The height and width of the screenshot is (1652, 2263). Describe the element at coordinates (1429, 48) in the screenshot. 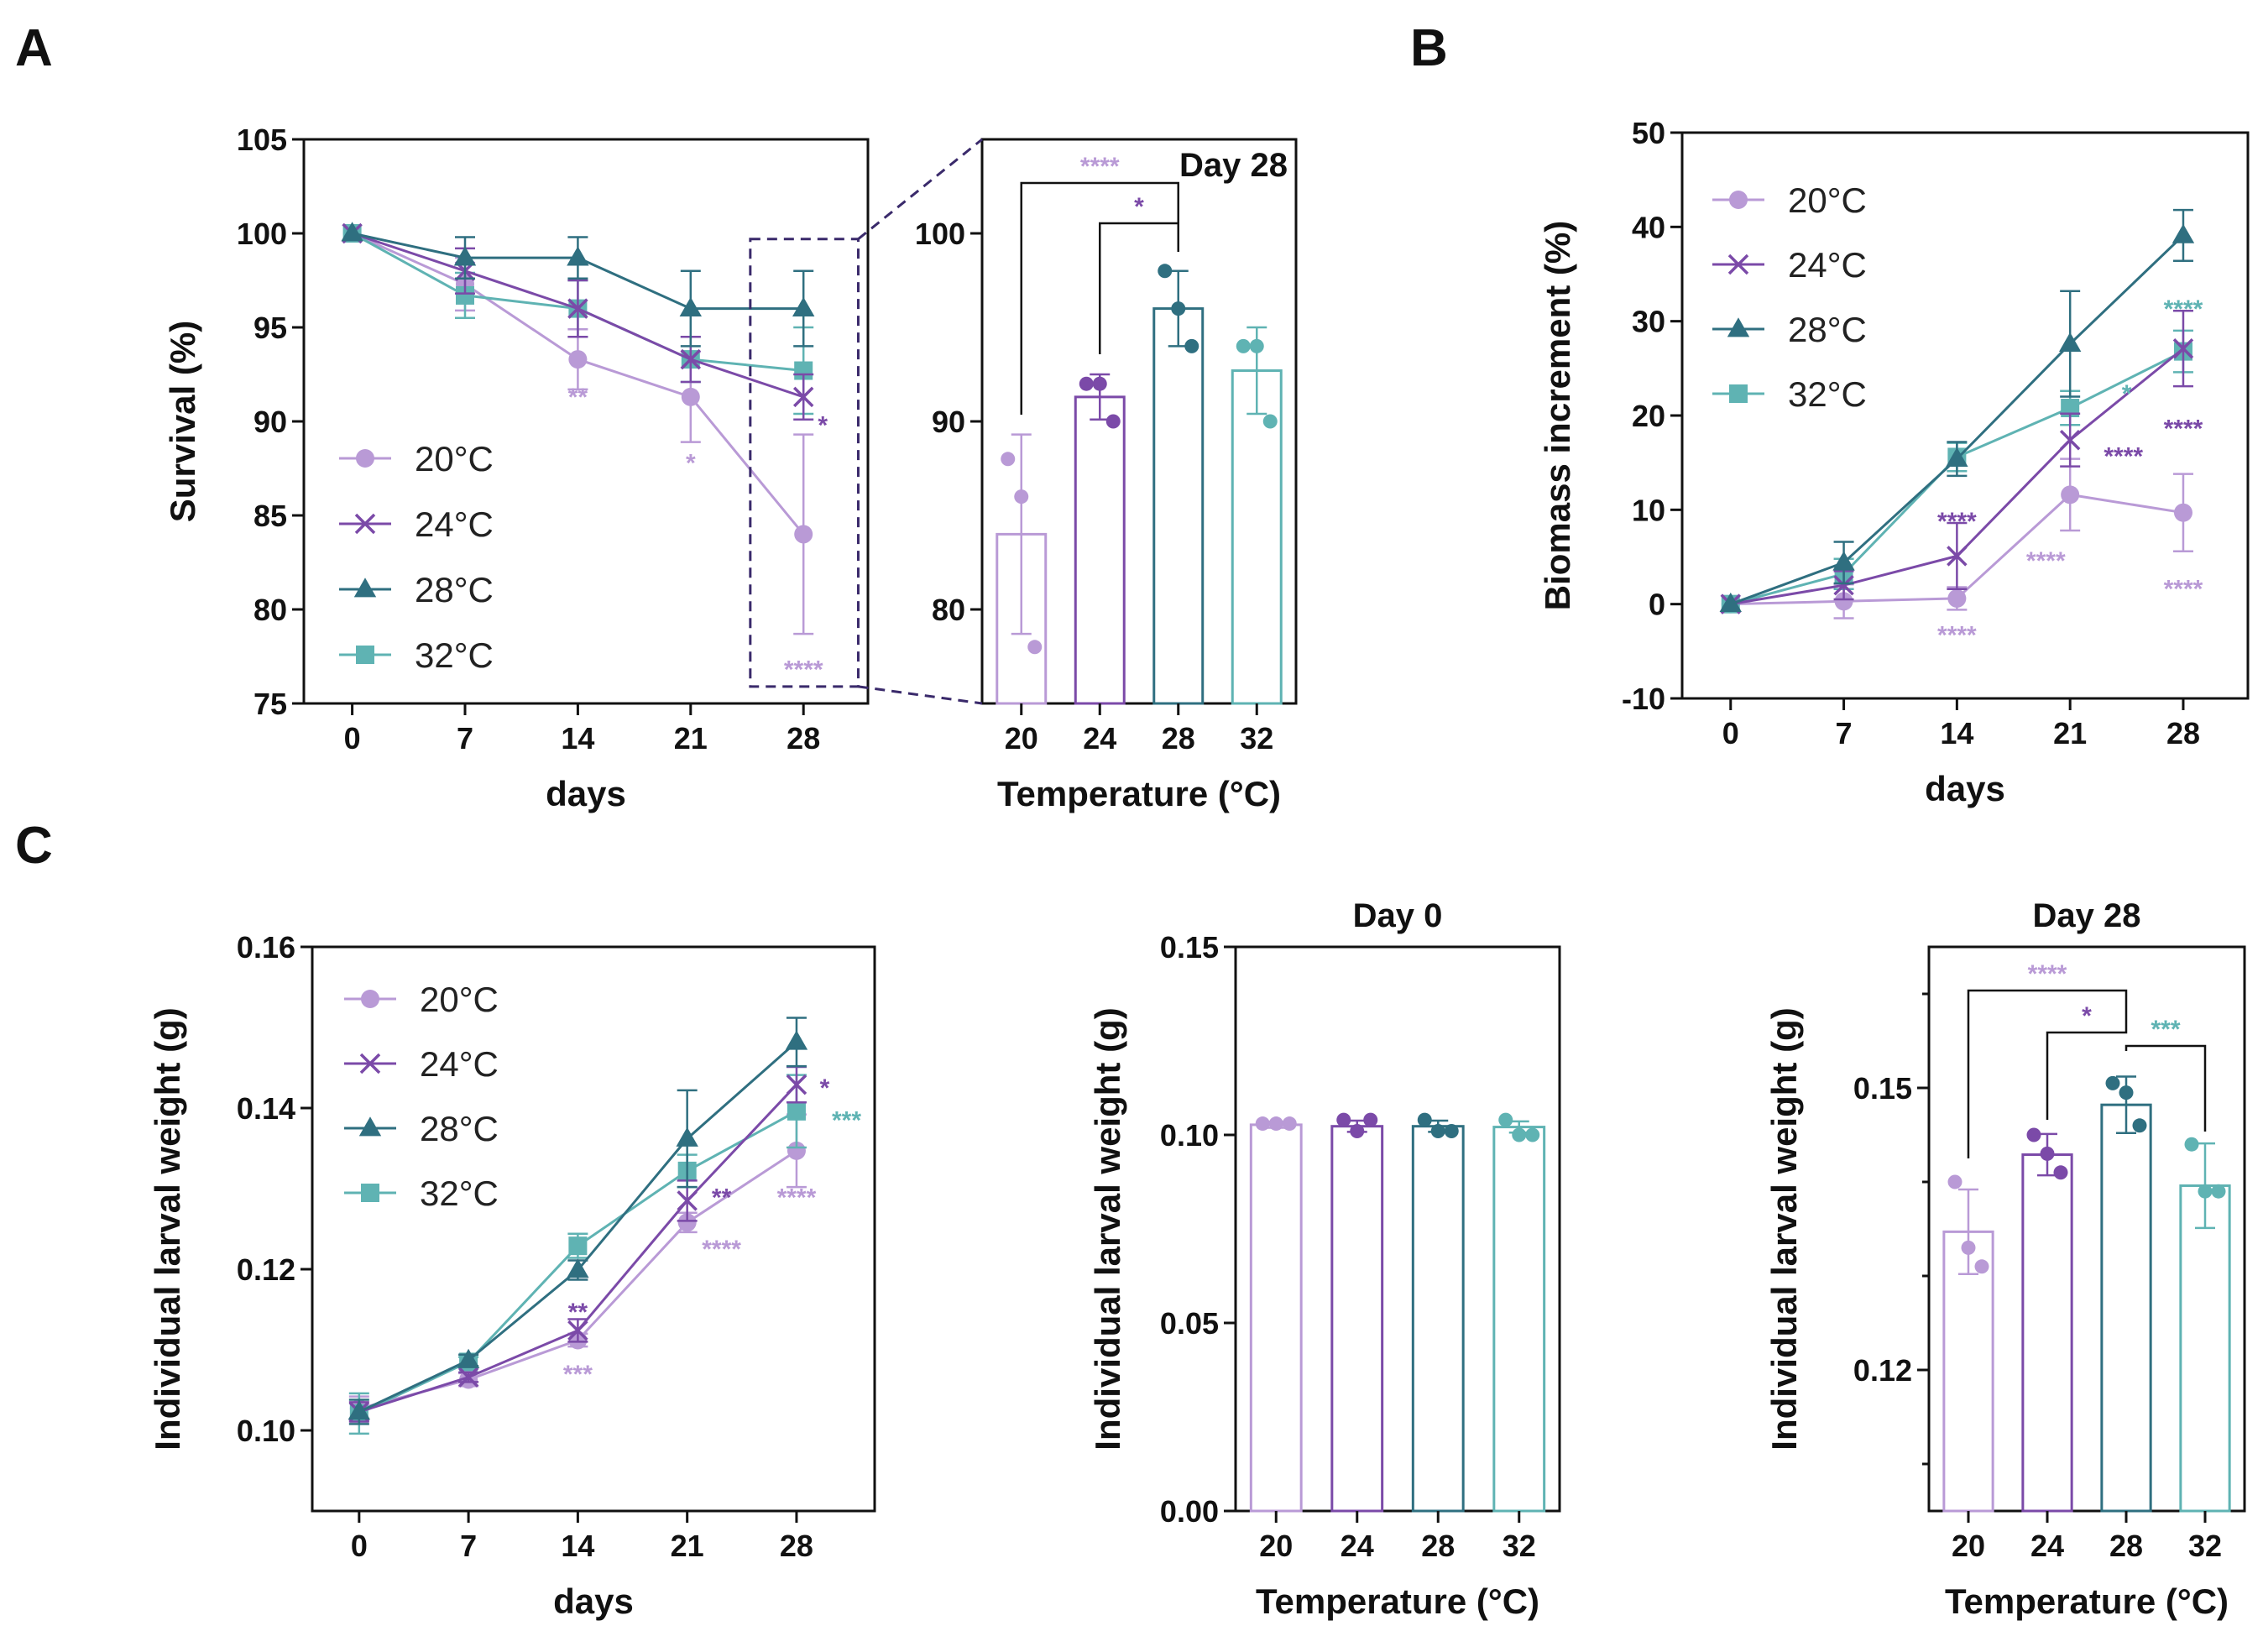

I see `panel-label-b: B` at that location.